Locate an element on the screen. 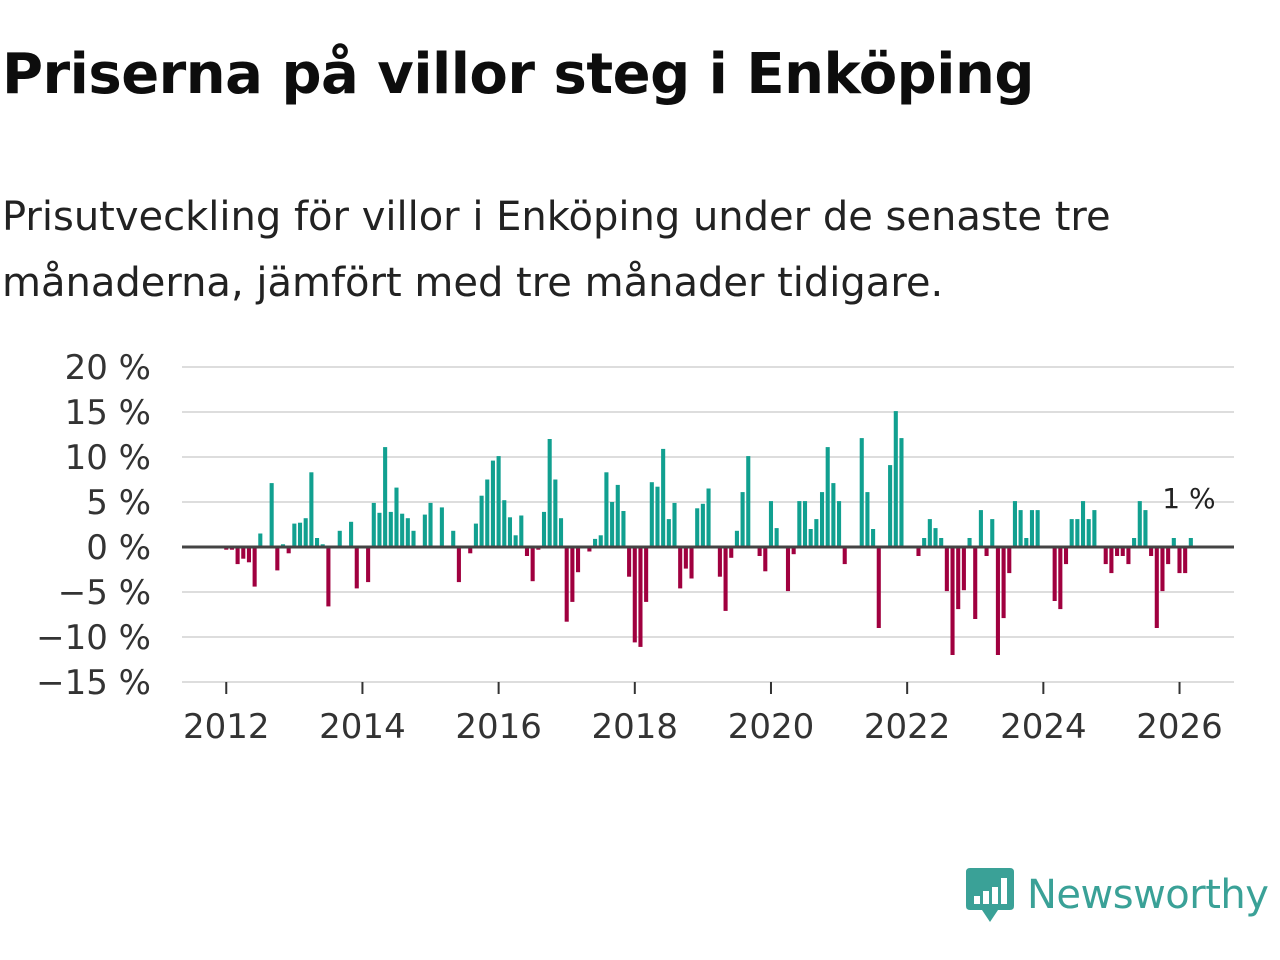 This screenshot has width=1280, height=960. x-tick-label: 2026 is located at coordinates (1179, 727).